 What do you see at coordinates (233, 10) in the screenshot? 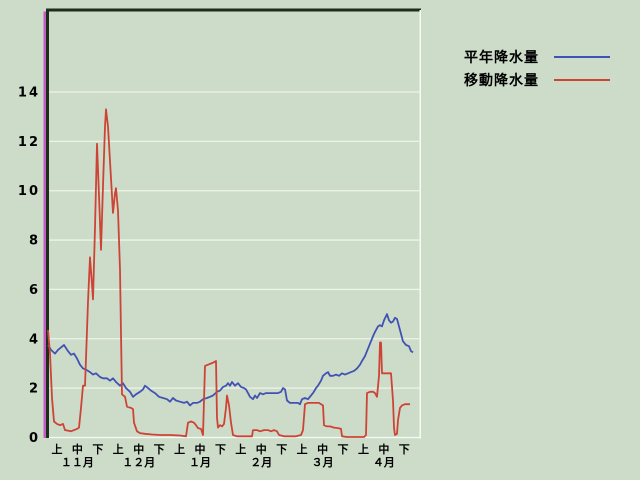
I see `plot-border-top` at bounding box center [233, 10].